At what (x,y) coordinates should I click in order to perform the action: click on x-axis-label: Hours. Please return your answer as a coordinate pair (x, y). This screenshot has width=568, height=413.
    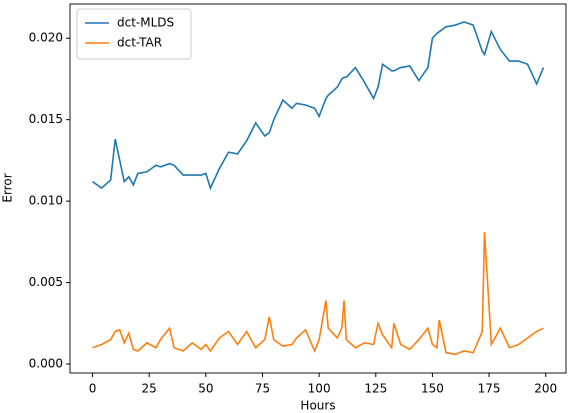
    Looking at the image, I should click on (317, 406).